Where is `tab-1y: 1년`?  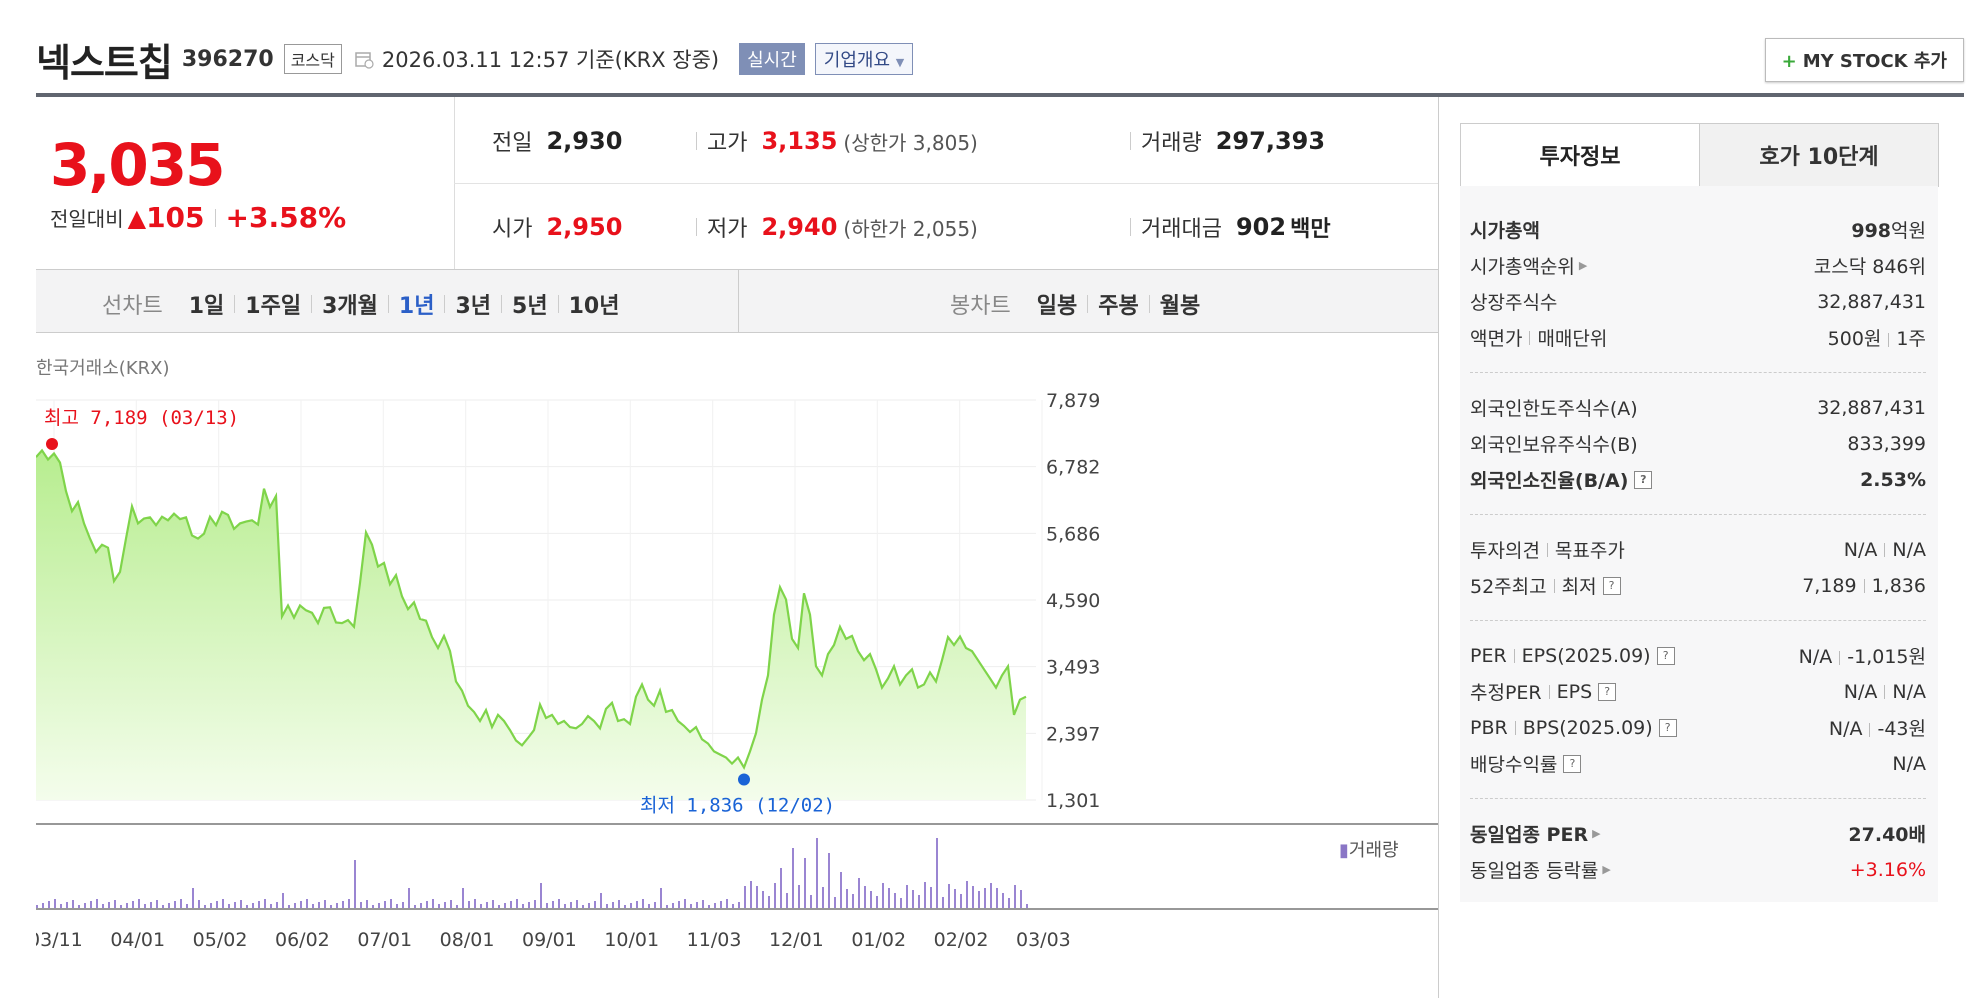 tab-1y: 1년 is located at coordinates (416, 306).